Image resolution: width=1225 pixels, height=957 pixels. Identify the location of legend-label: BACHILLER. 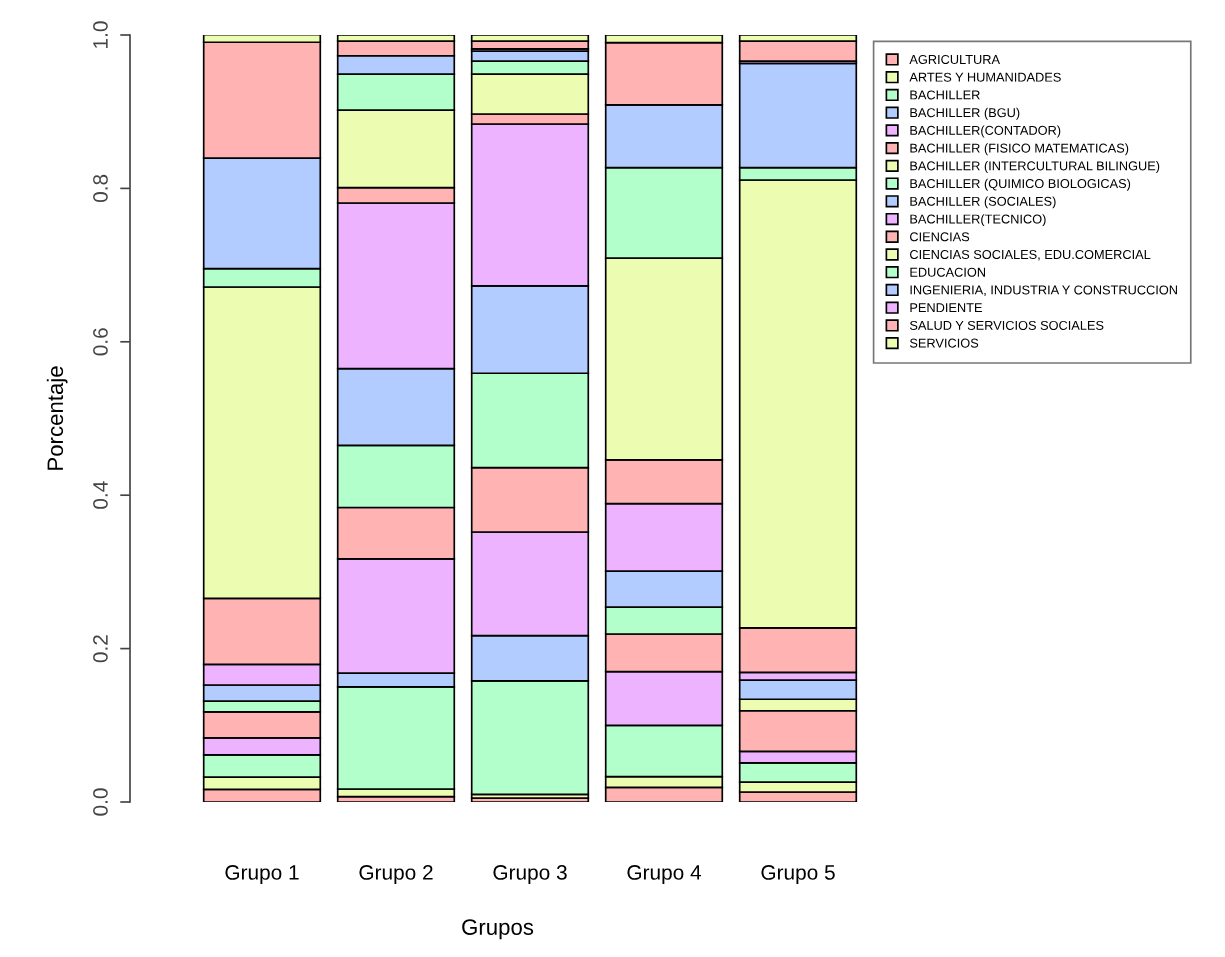
(945, 95).